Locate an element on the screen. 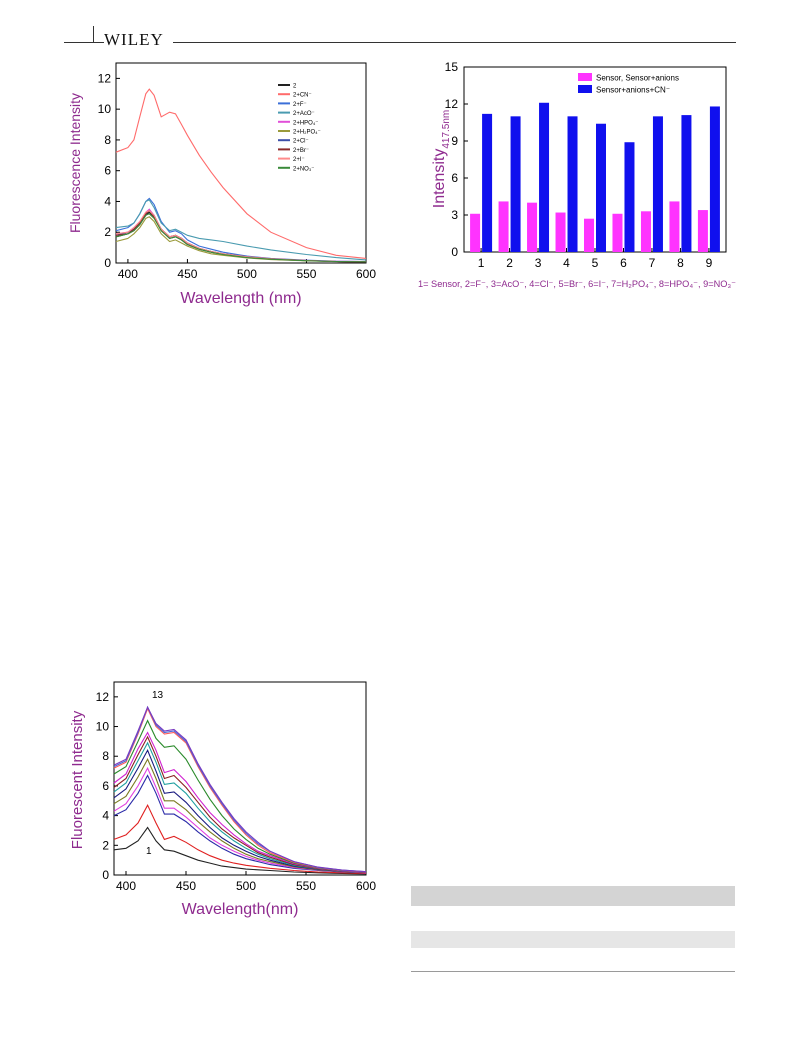  y-axis-label: Fluorescent Intensity is located at coordinates (77, 779).